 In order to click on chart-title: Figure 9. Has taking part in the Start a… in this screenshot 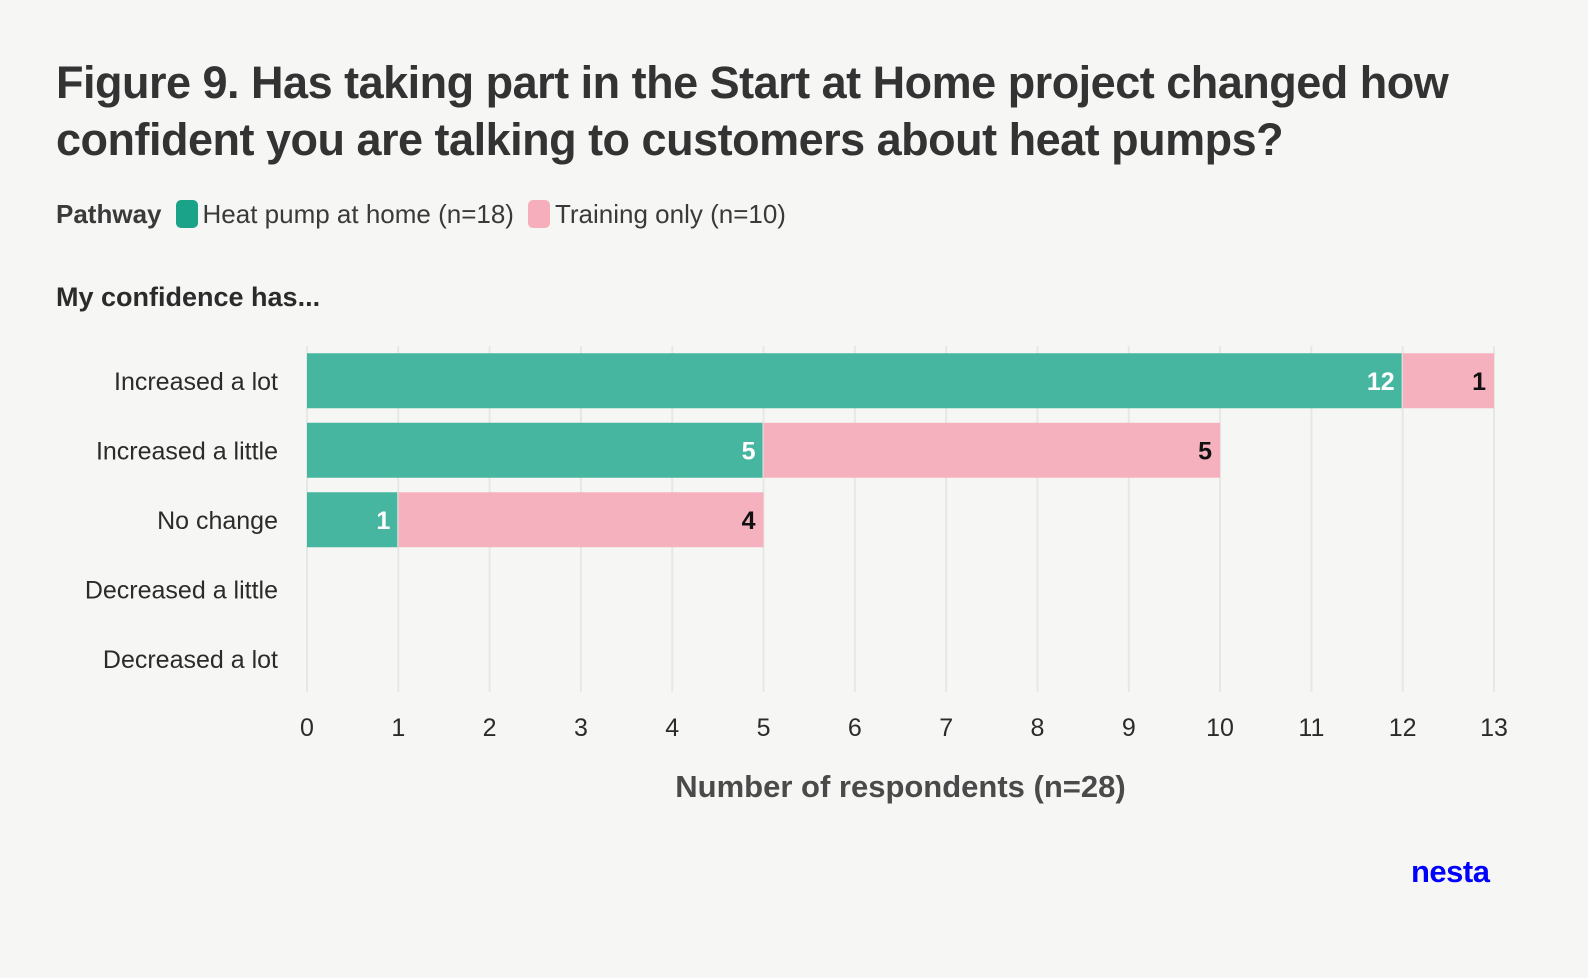, I will do `click(752, 111)`.